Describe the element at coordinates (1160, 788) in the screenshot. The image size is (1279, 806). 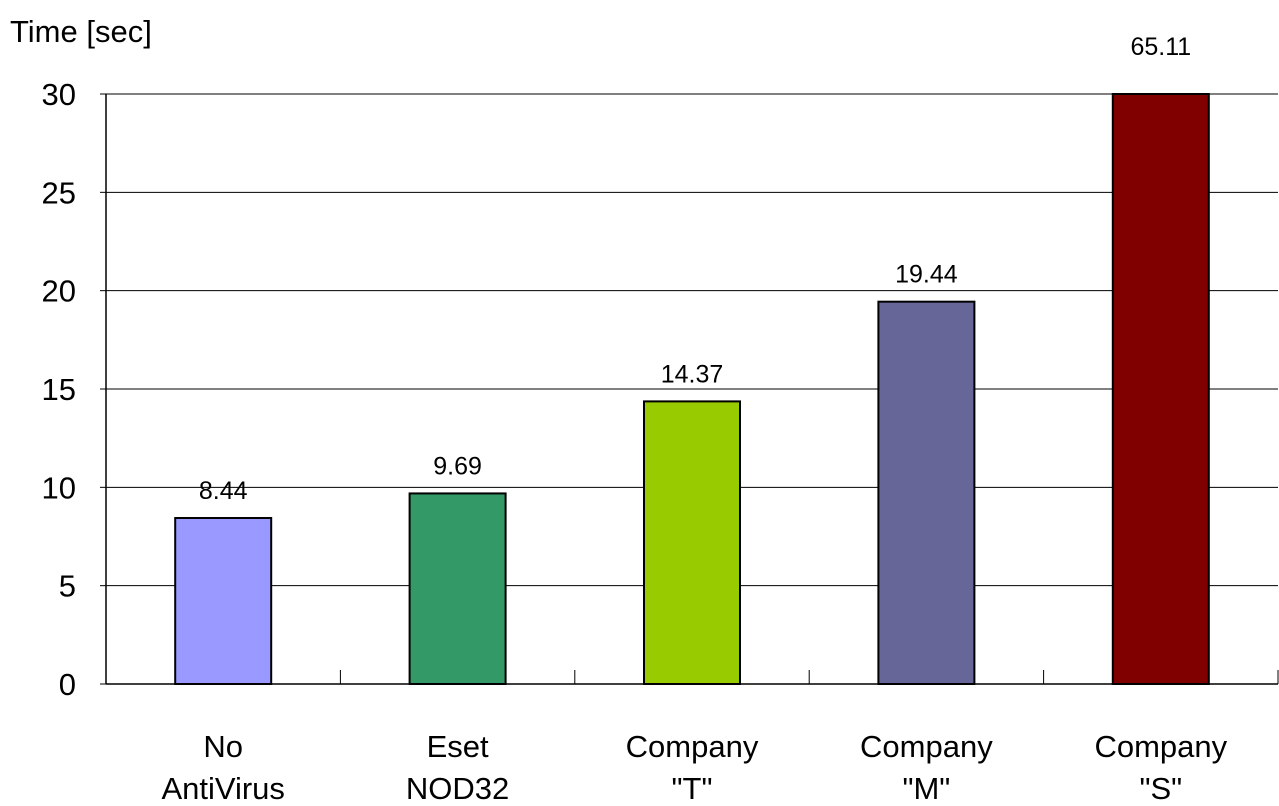
I see `x-tick-label: "S"` at that location.